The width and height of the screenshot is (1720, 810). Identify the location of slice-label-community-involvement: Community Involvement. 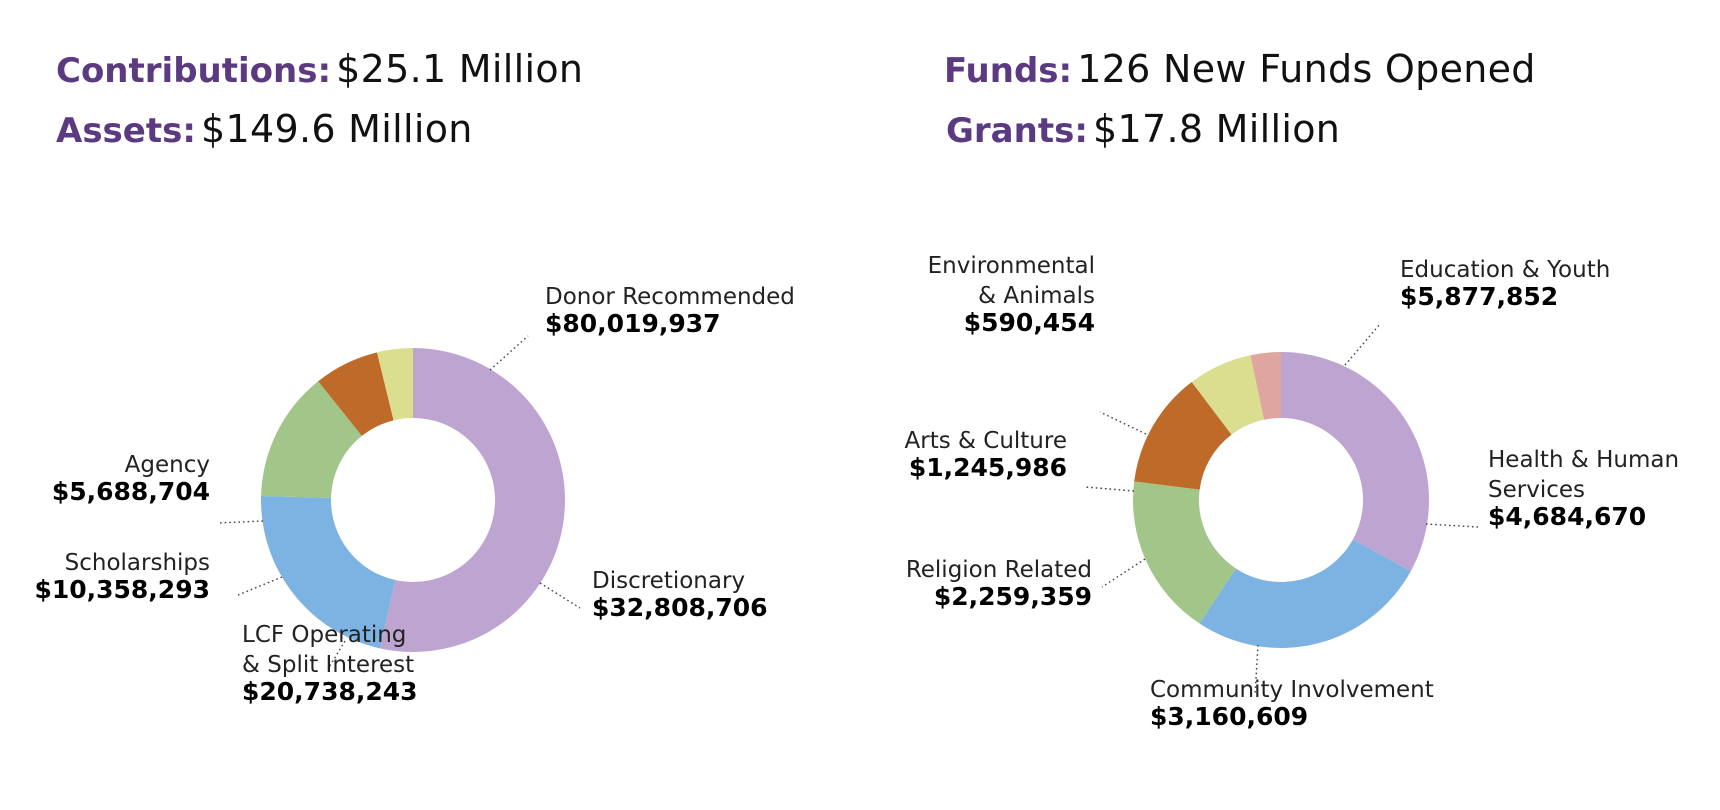
(1292, 690).